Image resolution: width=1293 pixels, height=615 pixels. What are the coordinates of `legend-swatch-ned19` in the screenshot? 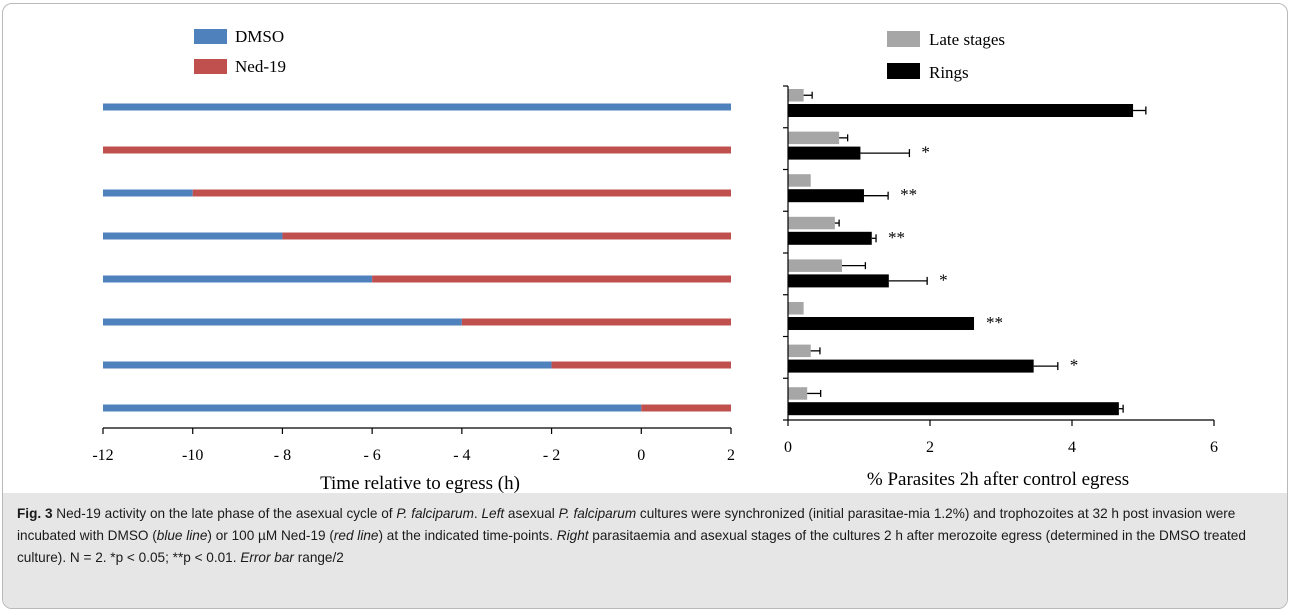 It's located at (210, 66).